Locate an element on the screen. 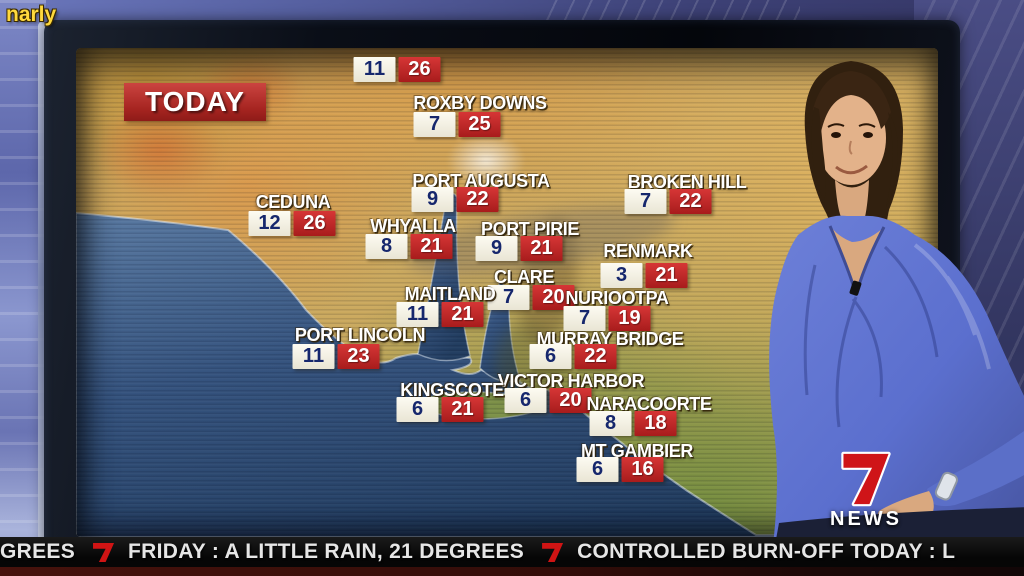 This screenshot has height=576, width=1024. seven-news-logo: NEWS is located at coordinates (866, 490).